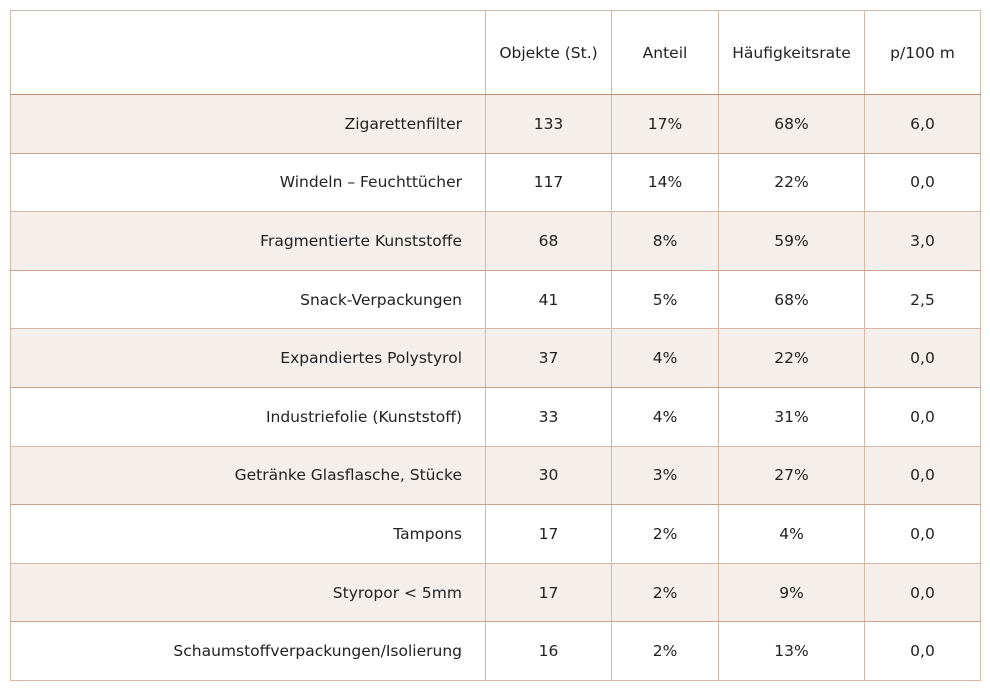  I want to click on item-label: Tampons, so click(248, 534).